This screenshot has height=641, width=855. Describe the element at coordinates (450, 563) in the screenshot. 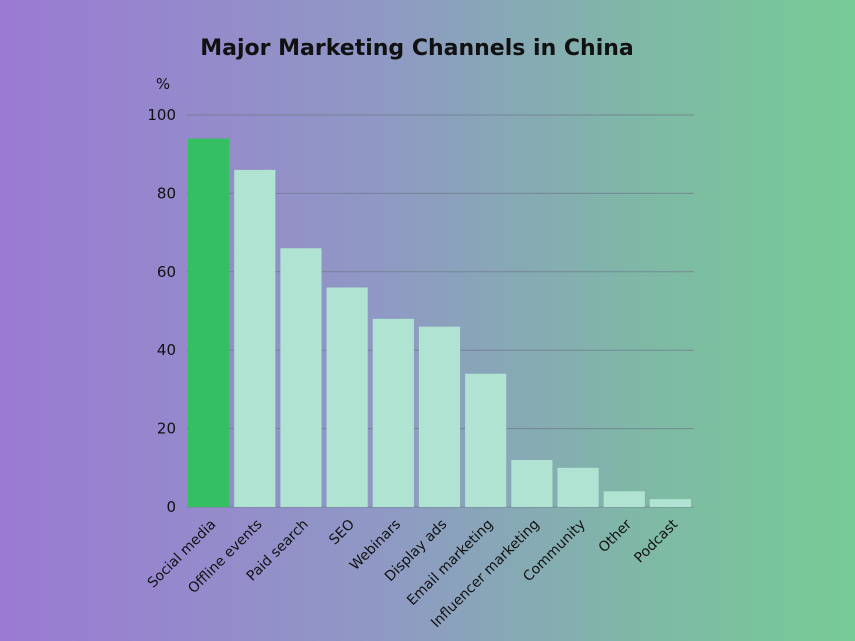

I see `x-tick-label-email-marketing: Email marketing` at that location.